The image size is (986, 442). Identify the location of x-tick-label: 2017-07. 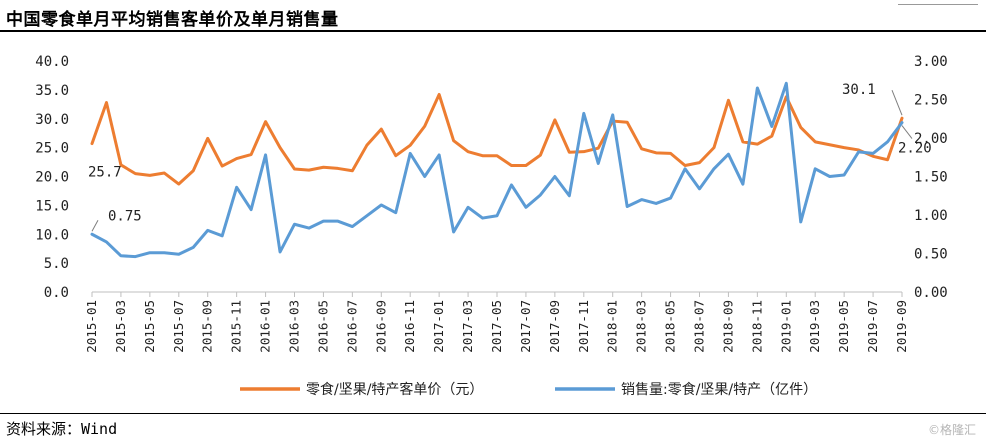
(525, 326).